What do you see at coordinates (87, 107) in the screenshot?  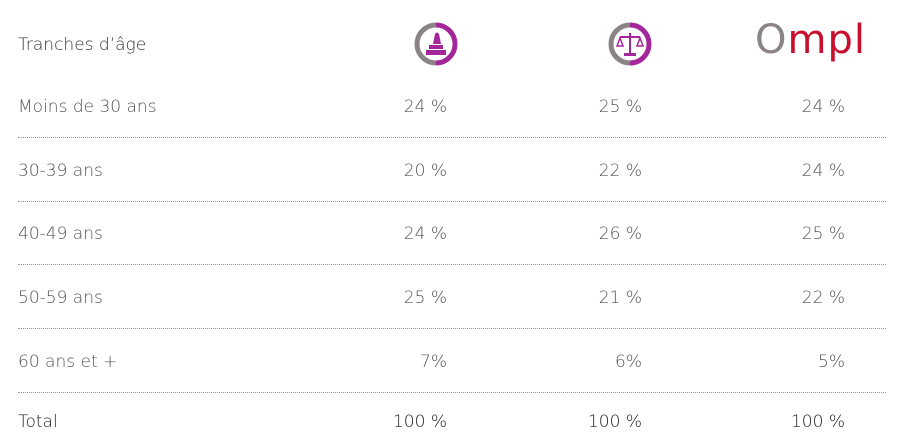 I see `row-label: Moins de 30 ans` at bounding box center [87, 107].